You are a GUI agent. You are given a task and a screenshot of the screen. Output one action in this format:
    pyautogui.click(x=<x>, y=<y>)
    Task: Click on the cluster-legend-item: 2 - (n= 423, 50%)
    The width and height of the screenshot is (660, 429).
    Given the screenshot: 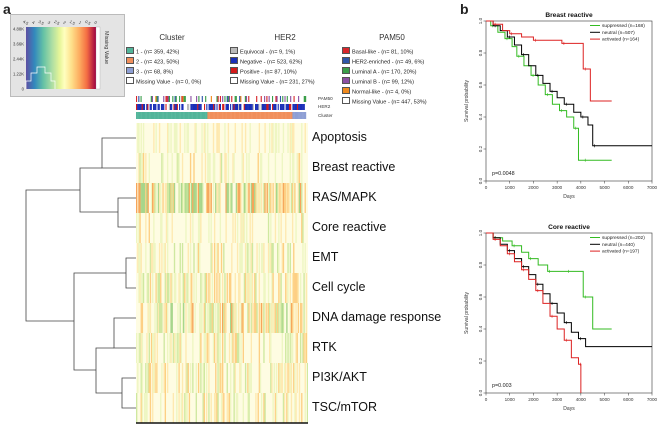 What is the action you would take?
    pyautogui.click(x=172, y=62)
    